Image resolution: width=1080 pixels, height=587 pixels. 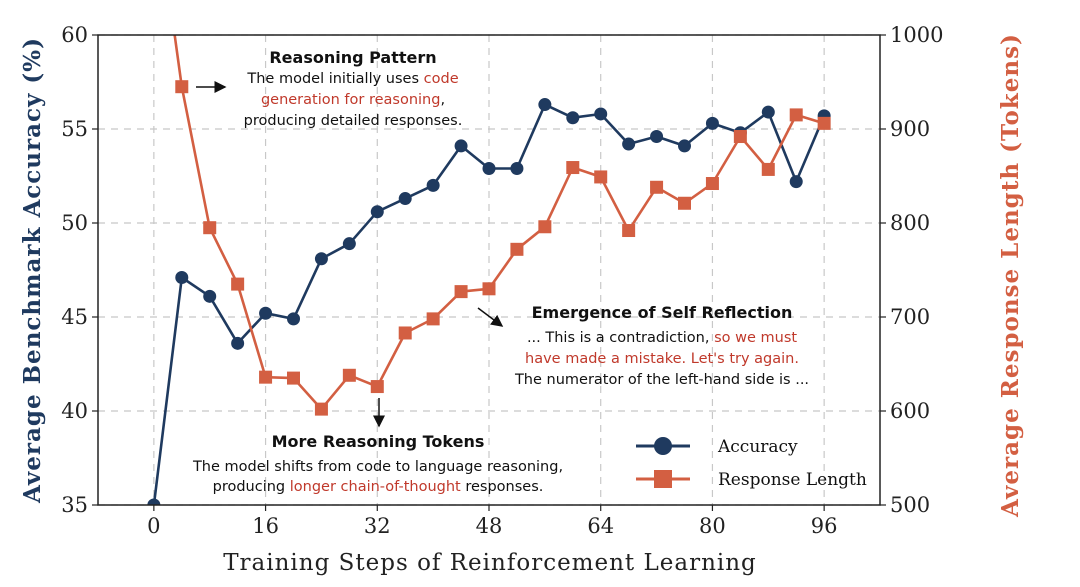 I want to click on legend-accuracy-label: Accuracy, so click(x=757, y=447).